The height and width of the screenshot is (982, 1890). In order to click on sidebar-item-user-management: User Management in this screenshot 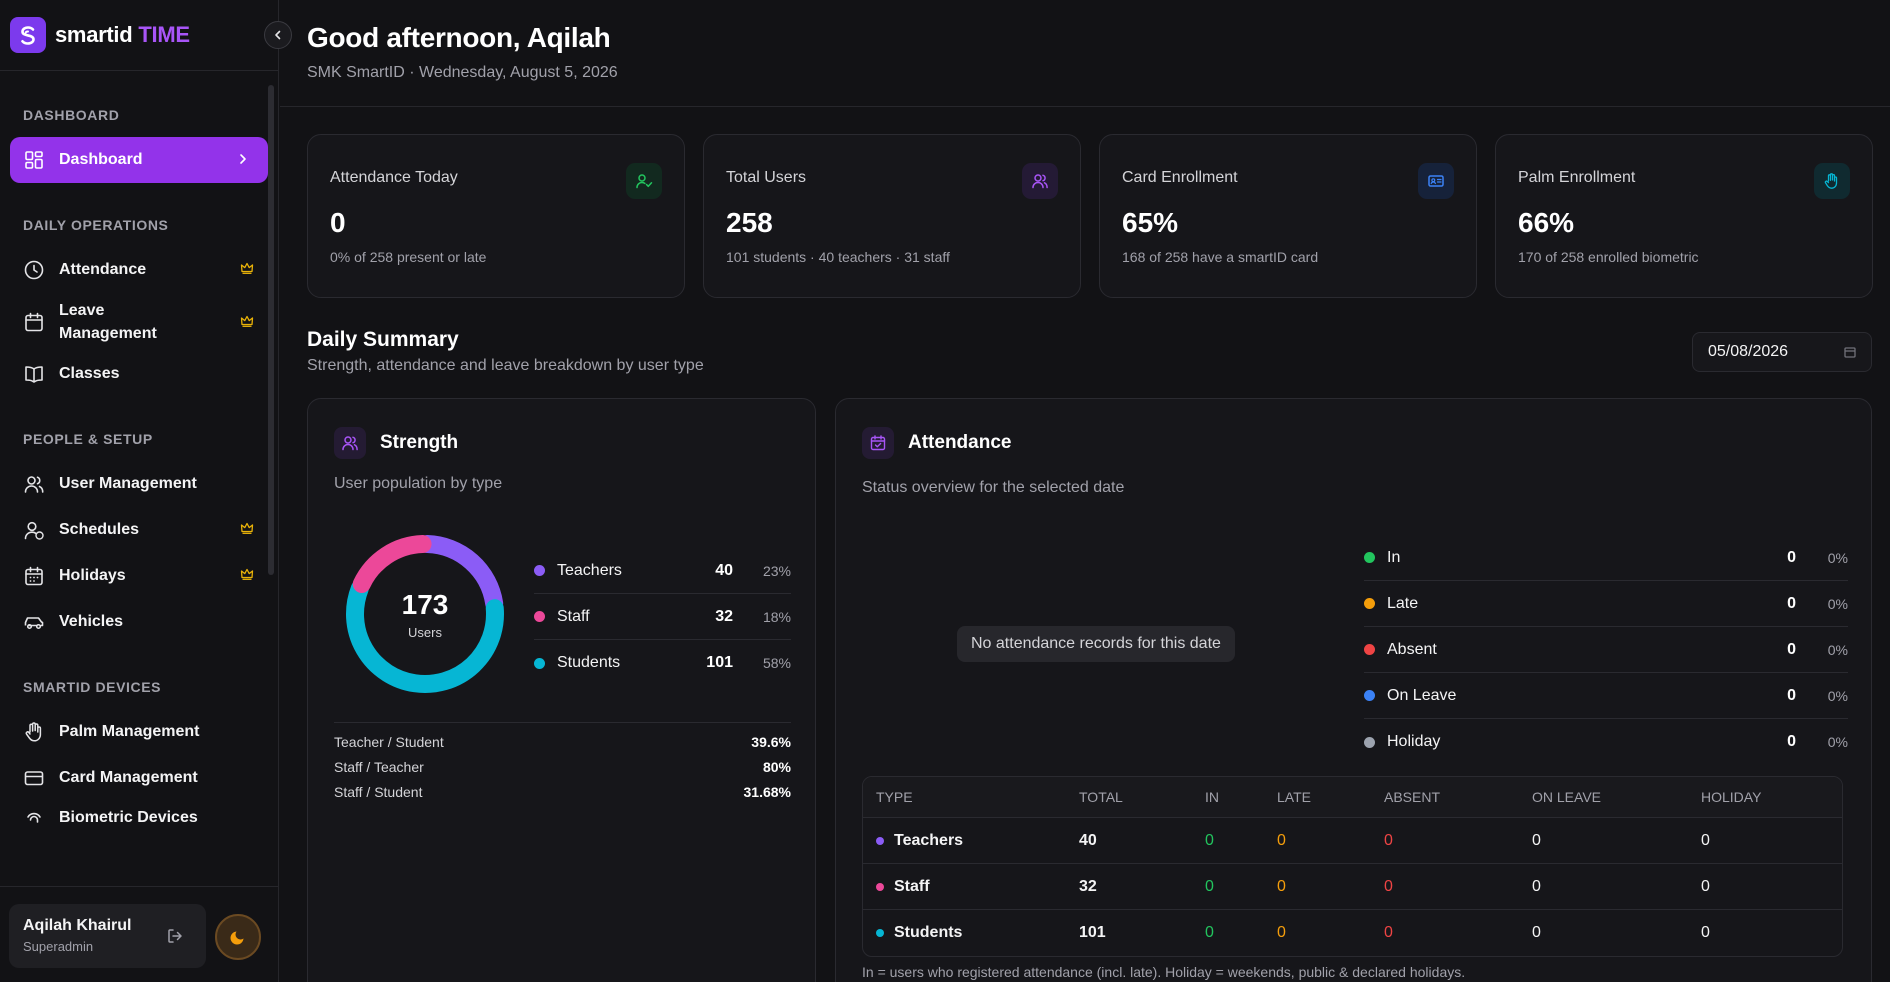, I will do `click(139, 484)`.